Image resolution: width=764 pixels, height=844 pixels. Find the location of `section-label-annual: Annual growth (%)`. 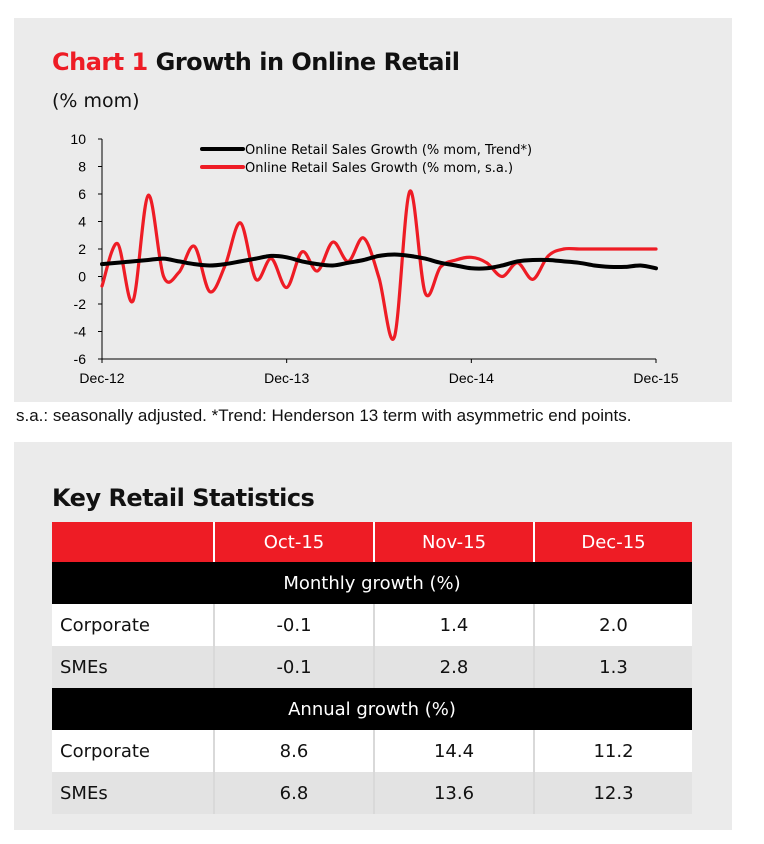

section-label-annual: Annual growth (%) is located at coordinates (372, 709).